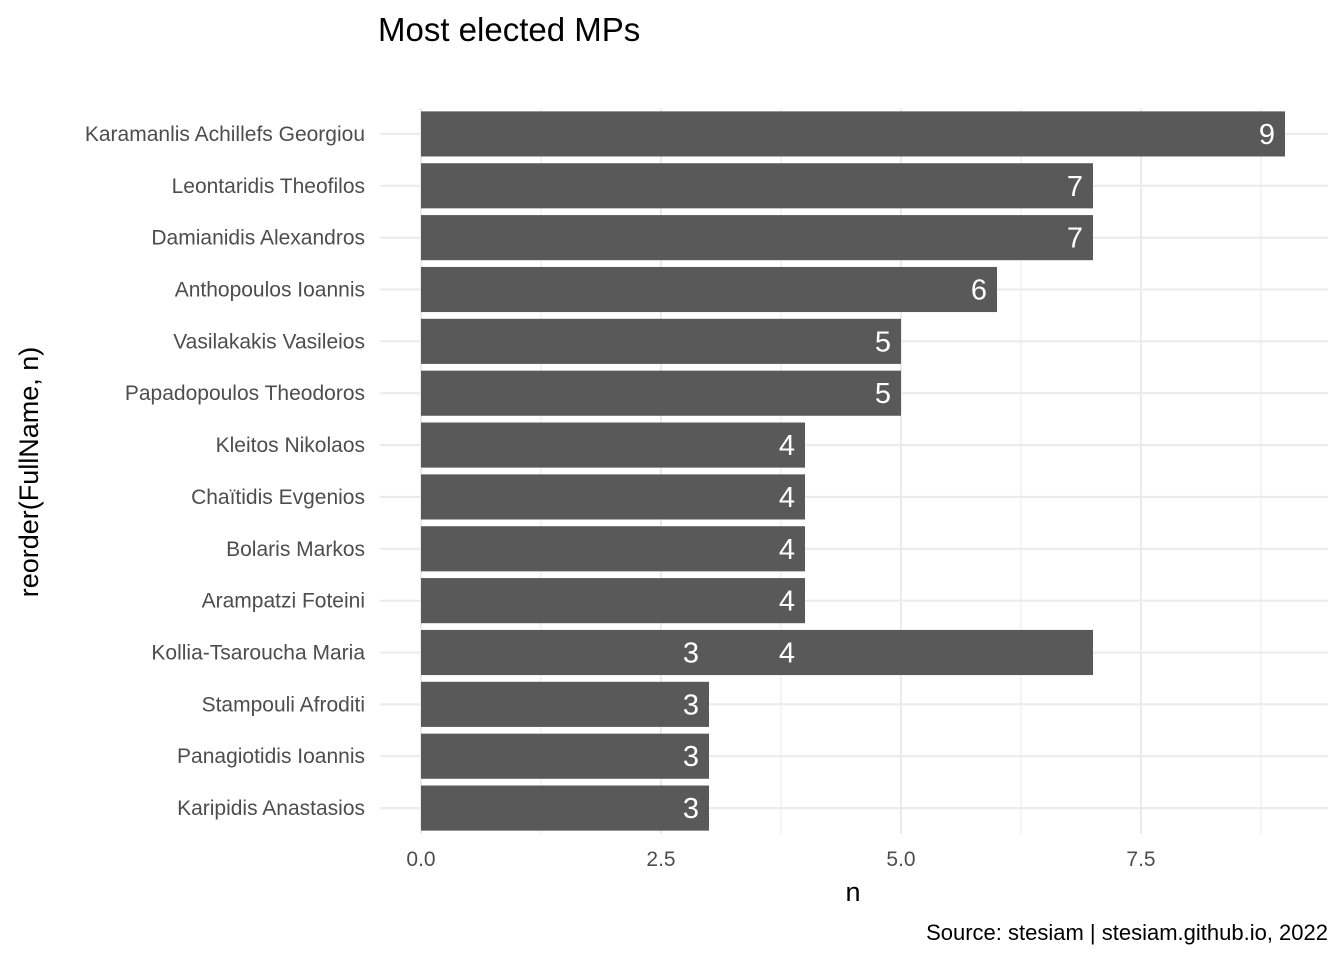 Image resolution: width=1344 pixels, height=960 pixels. Describe the element at coordinates (225, 134) in the screenshot. I see `y-tick-label: Karamanlis Achillefs Georgiou` at that location.